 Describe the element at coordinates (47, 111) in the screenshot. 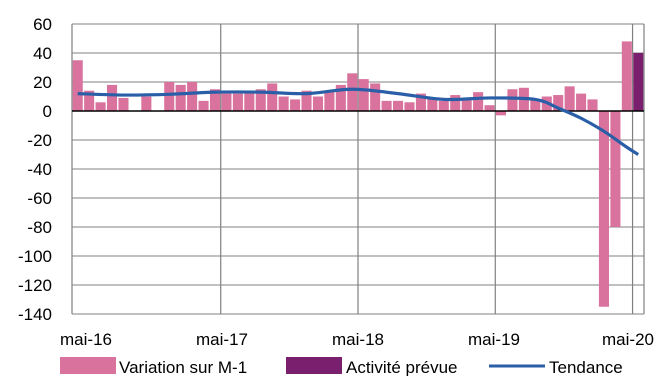

I see `y-tick-label: 0` at that location.